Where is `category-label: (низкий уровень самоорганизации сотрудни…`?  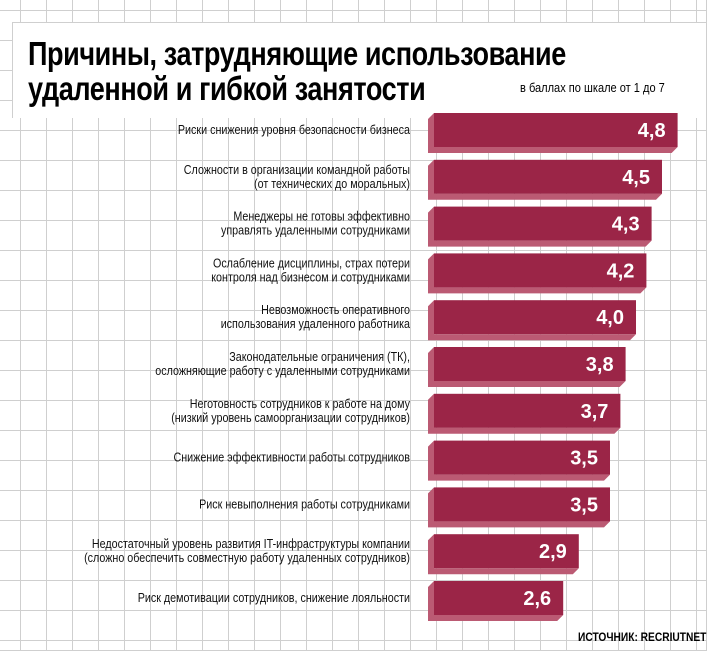 category-label: (низкий уровень самоорганизации сотрудни… is located at coordinates (290, 418).